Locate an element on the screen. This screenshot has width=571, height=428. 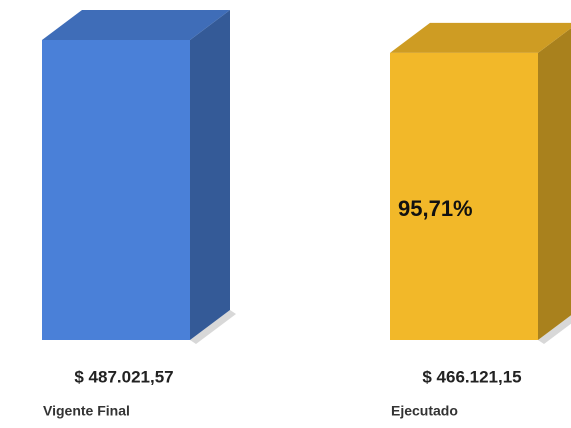
annotation: 95,71% is located at coordinates (435, 208).